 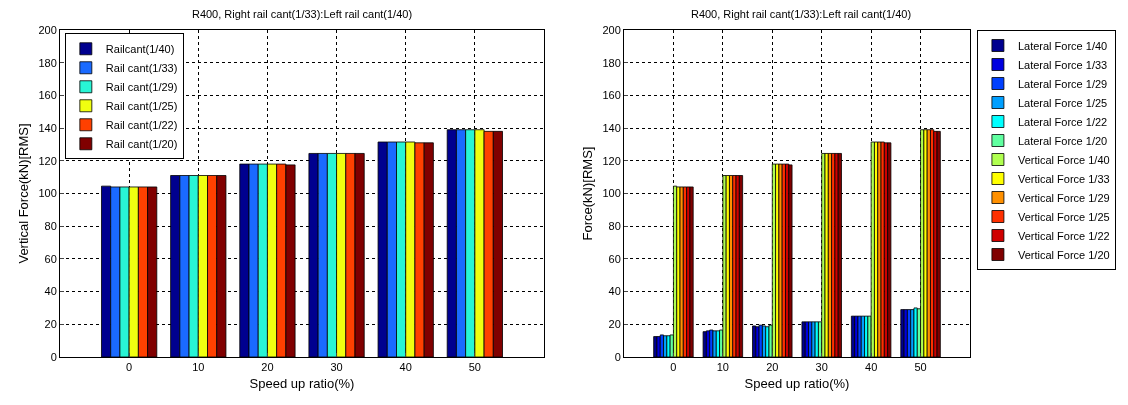 What do you see at coordinates (1062, 83) in the screenshot?
I see `legend-label: Lateral Force 1/29` at bounding box center [1062, 83].